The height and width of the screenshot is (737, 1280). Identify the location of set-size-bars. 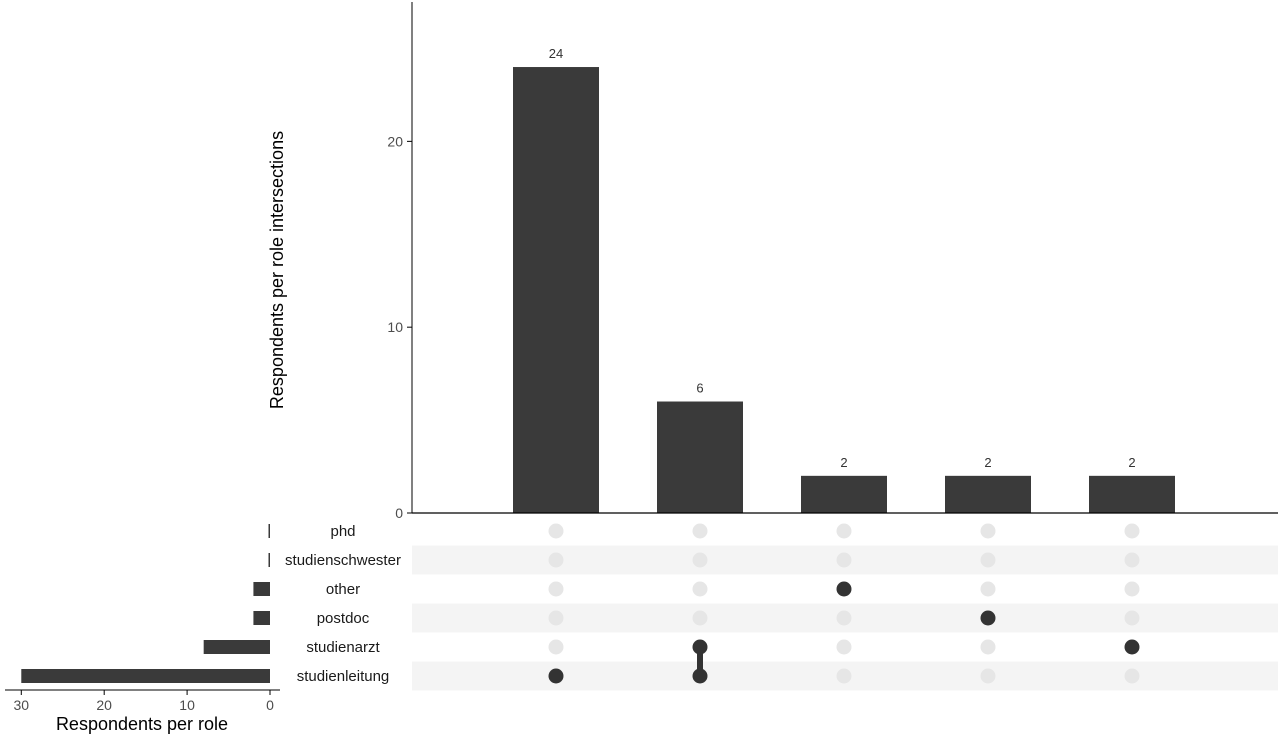
(145, 603).